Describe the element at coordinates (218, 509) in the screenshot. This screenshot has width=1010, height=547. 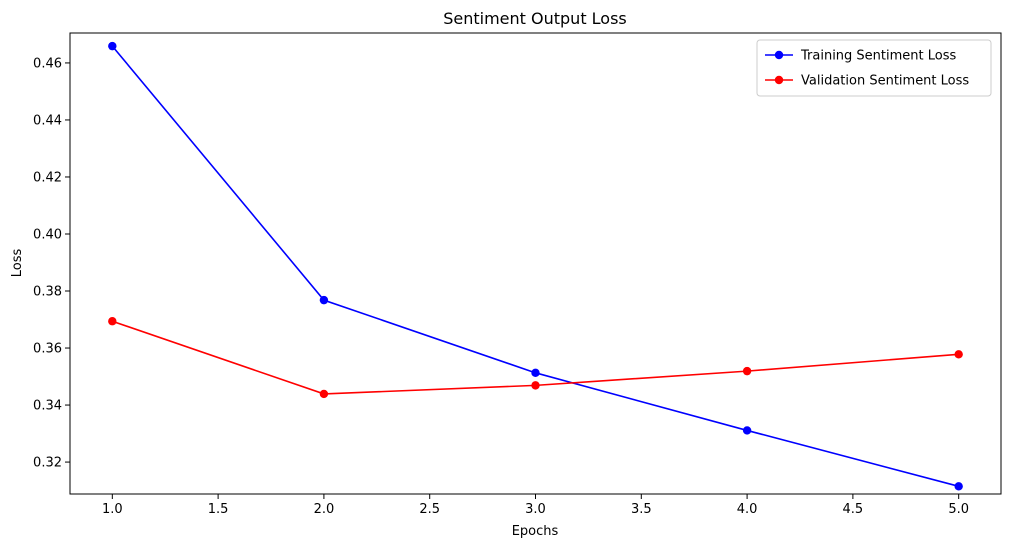
I see `x-tick-label: 1.5` at that location.